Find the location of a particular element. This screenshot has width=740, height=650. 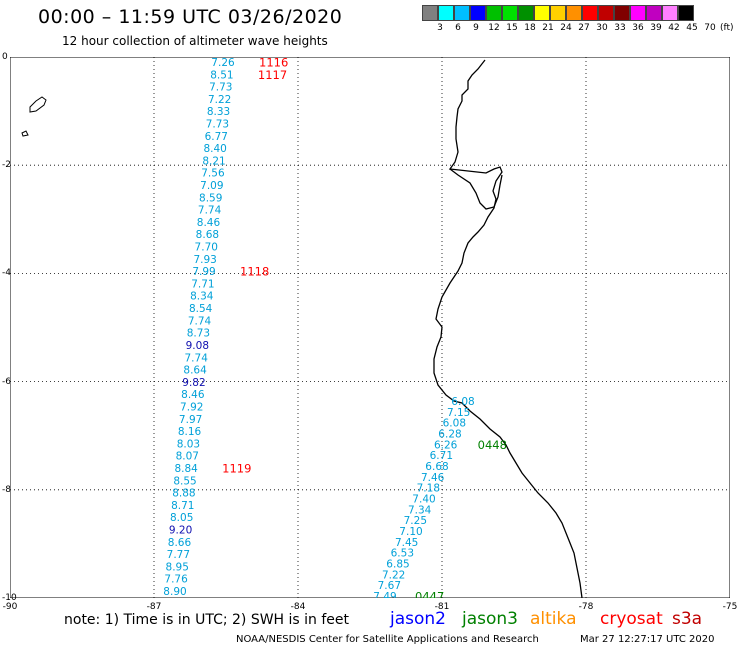

track1-value: 8.05 is located at coordinates (181, 518).